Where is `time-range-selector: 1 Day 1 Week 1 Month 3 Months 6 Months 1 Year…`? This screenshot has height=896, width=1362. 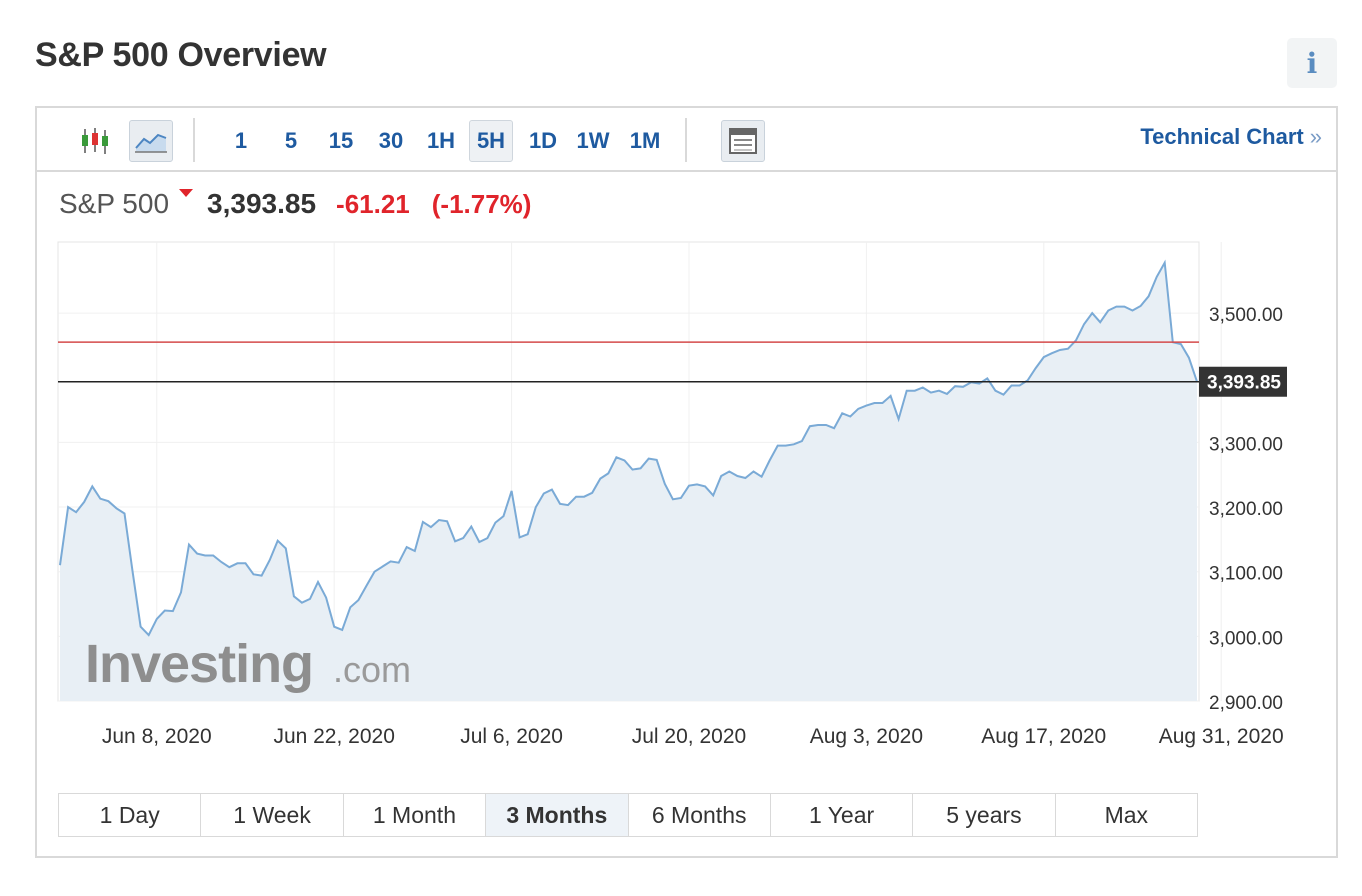 time-range-selector: 1 Day 1 Week 1 Month 3 Months 6 Months 1 Year… is located at coordinates (628, 815).